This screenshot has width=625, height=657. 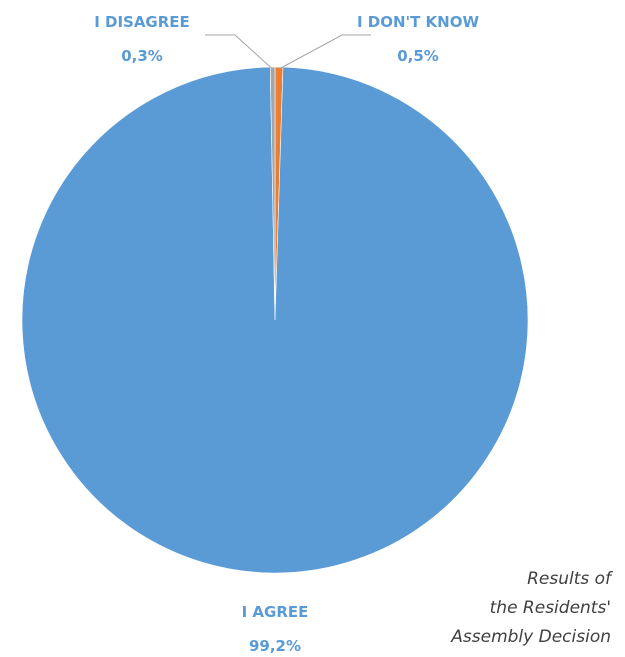 What do you see at coordinates (142, 56) in the screenshot?
I see `slice-value-i-disagree: 0,3%` at bounding box center [142, 56].